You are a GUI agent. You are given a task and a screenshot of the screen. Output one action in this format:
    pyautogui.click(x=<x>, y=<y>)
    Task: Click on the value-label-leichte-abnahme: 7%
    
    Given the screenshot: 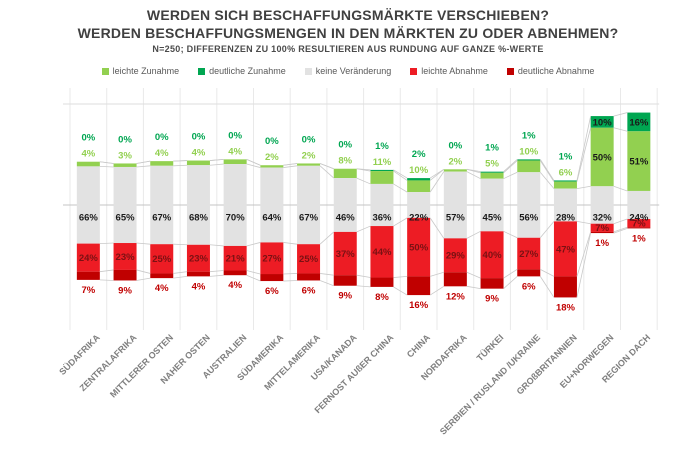 What is the action you would take?
    pyautogui.click(x=639, y=224)
    